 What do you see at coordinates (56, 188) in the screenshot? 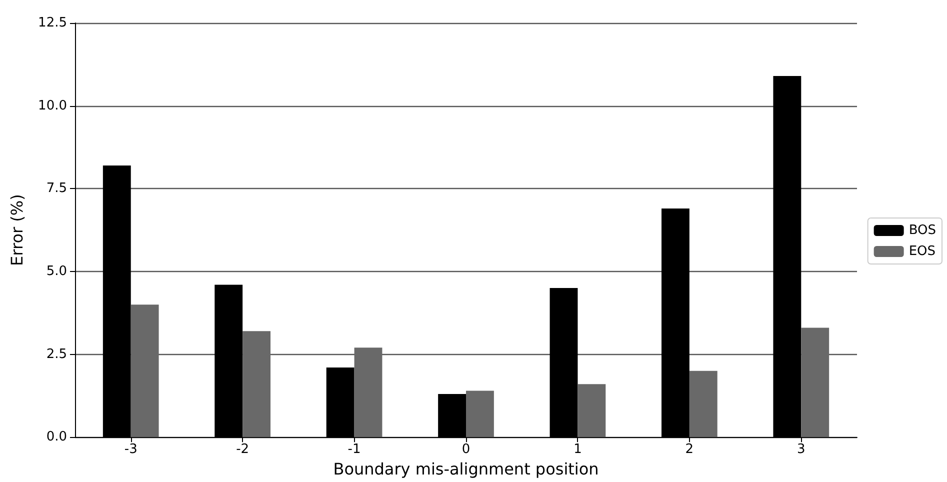
I see `y-tick-label: 7.5` at bounding box center [56, 188].